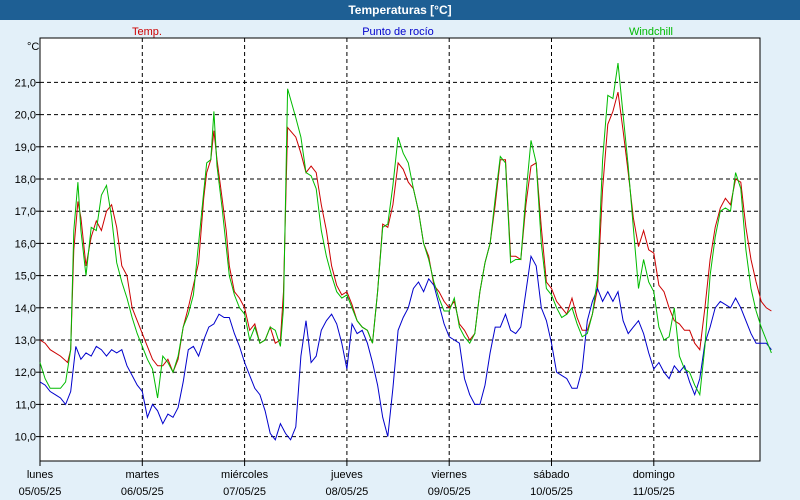 The image size is (800, 500). Describe the element at coordinates (25, 341) in the screenshot. I see `y-tick-label: 13,0` at that location.